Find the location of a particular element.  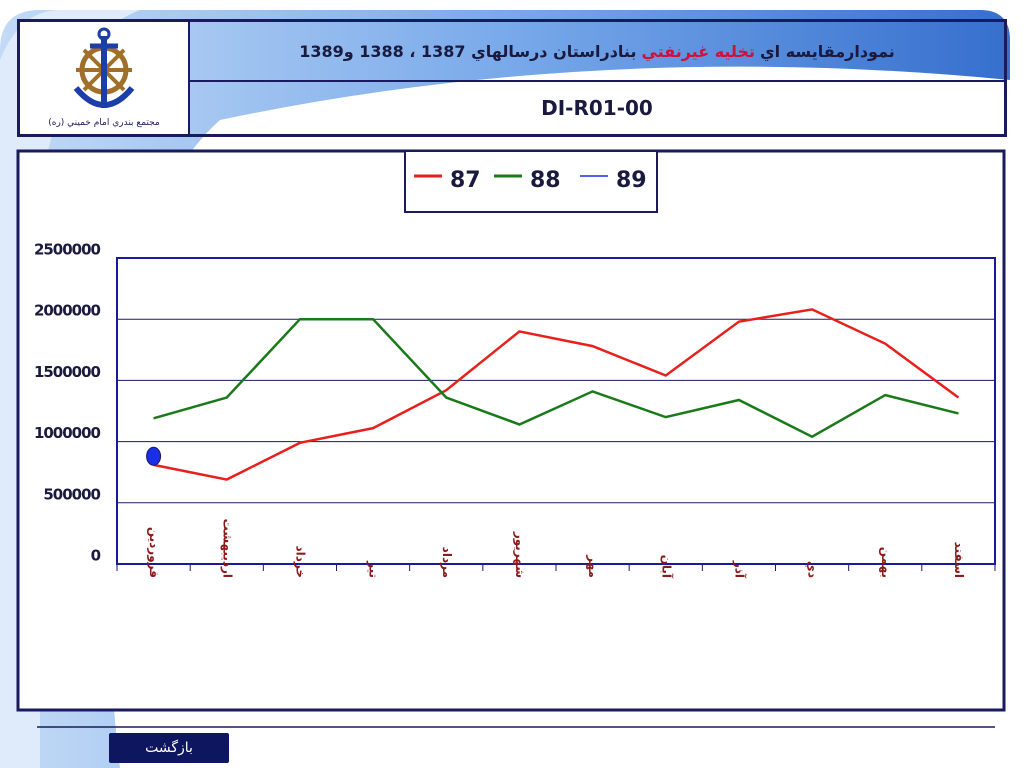

x-tick-label: ارديبهشت is located at coordinates (227, 548).